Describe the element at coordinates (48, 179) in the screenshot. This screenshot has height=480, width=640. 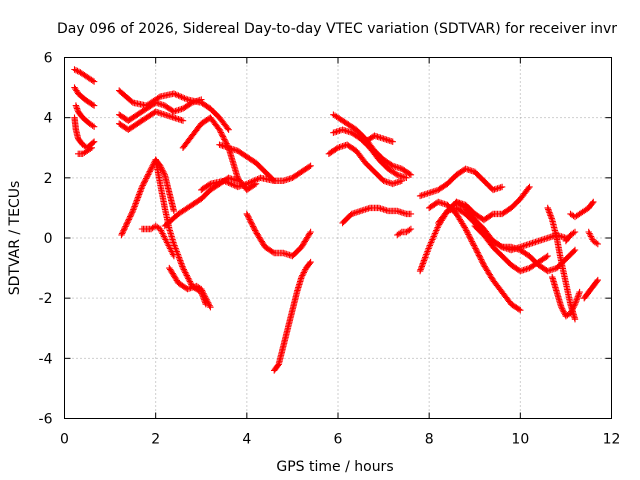
I see `y-tick-label: 2` at that location.